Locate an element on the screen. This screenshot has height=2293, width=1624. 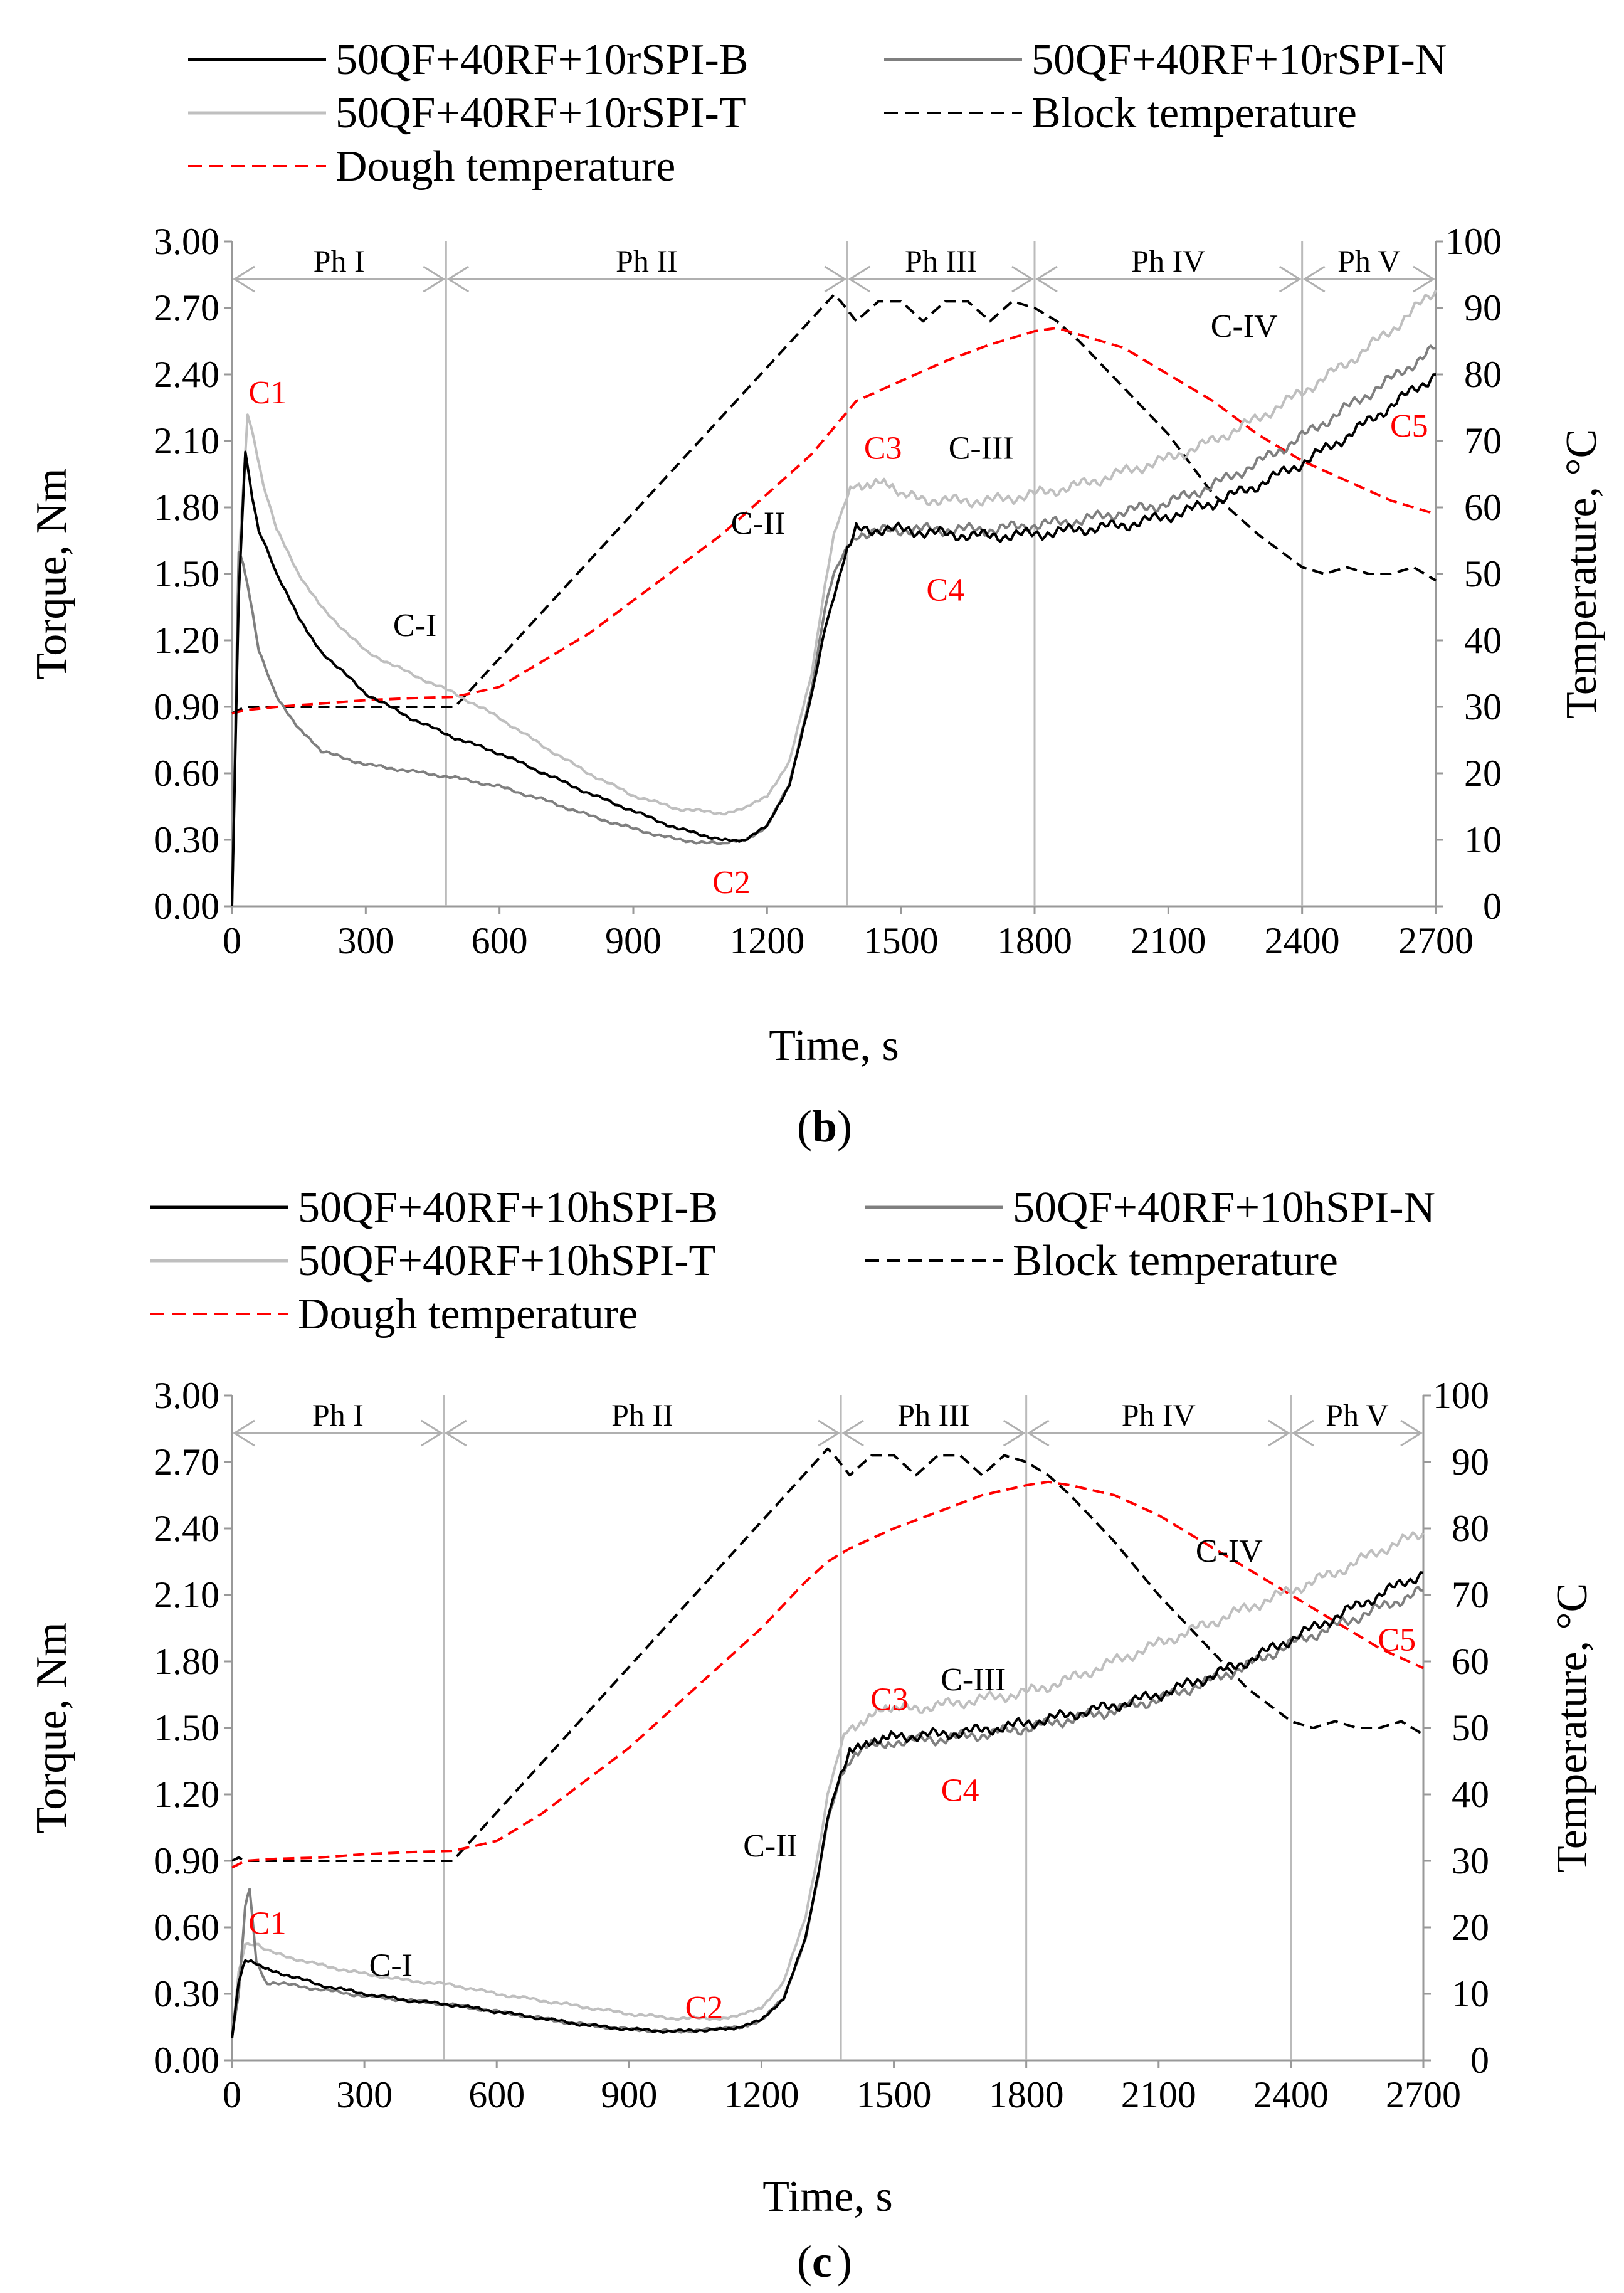
panel-label: b is located at coordinates (825, 1126).